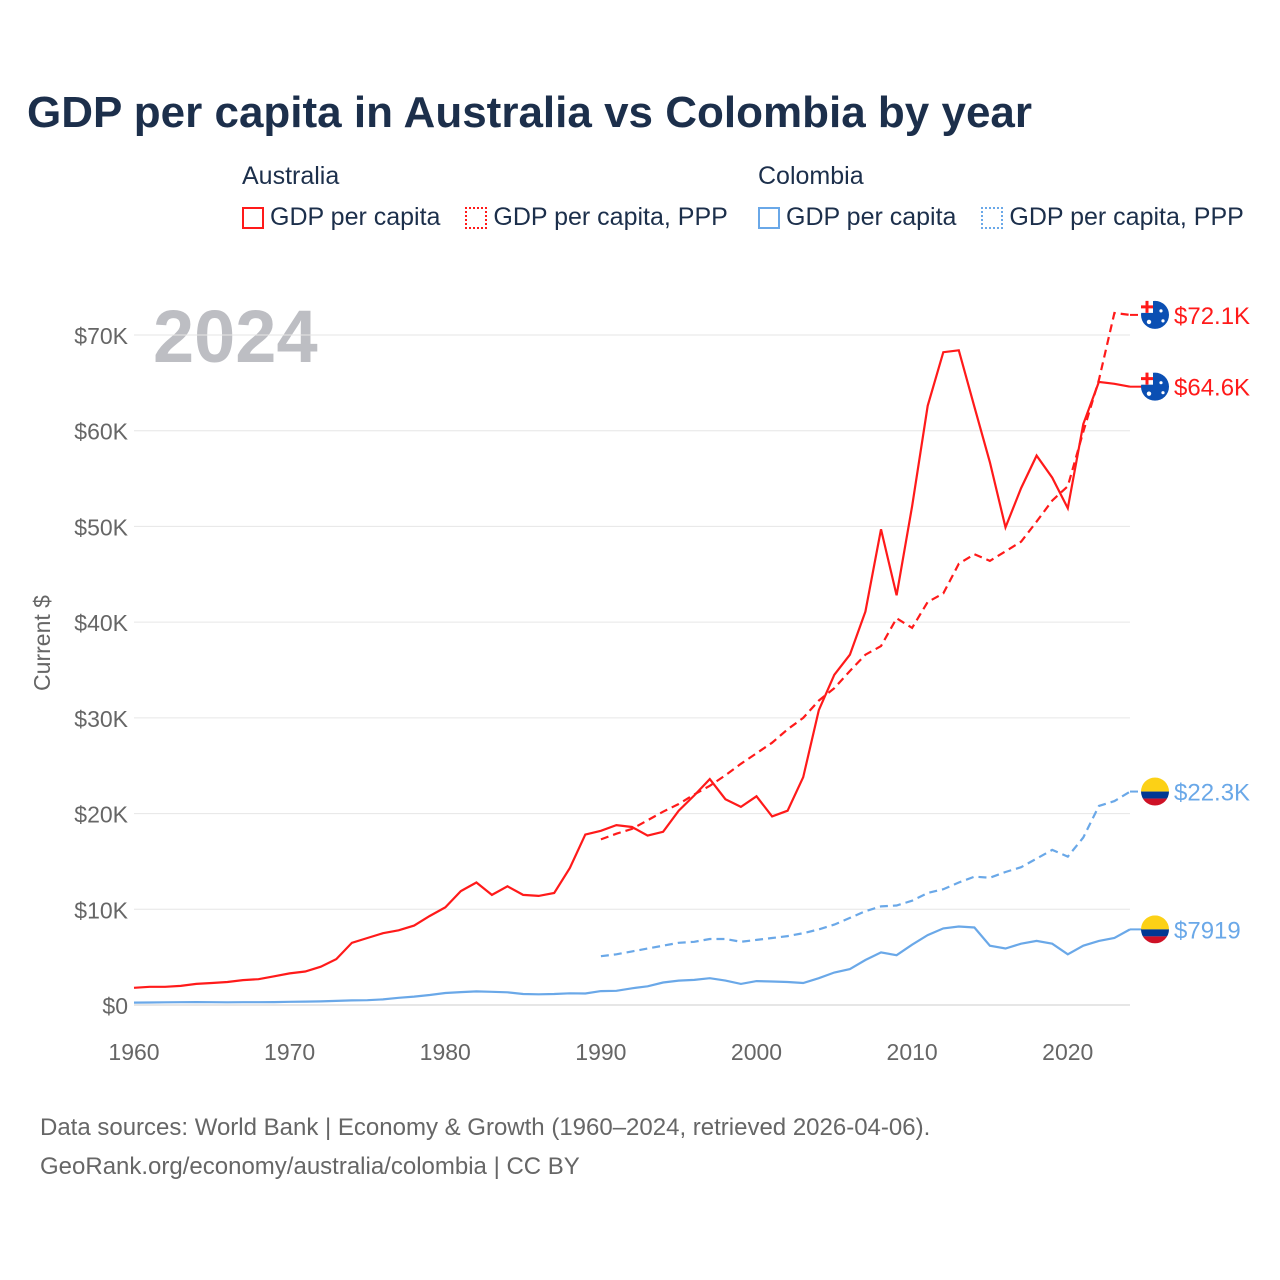 The image size is (1280, 1280). Describe the element at coordinates (101, 719) in the screenshot. I see `y-tick-label: $30K` at that location.